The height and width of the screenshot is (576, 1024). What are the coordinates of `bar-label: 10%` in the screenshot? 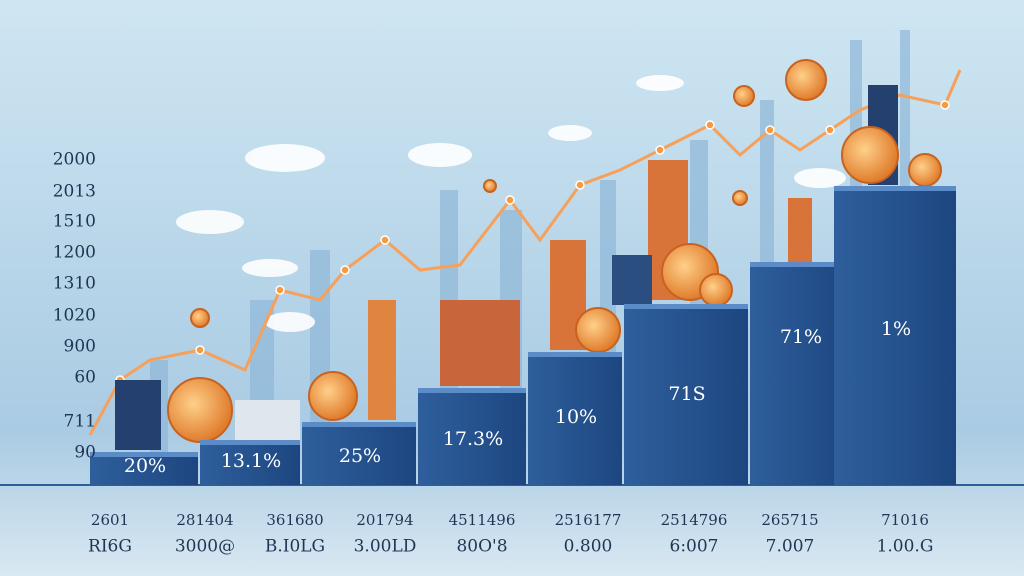 It's located at (576, 417).